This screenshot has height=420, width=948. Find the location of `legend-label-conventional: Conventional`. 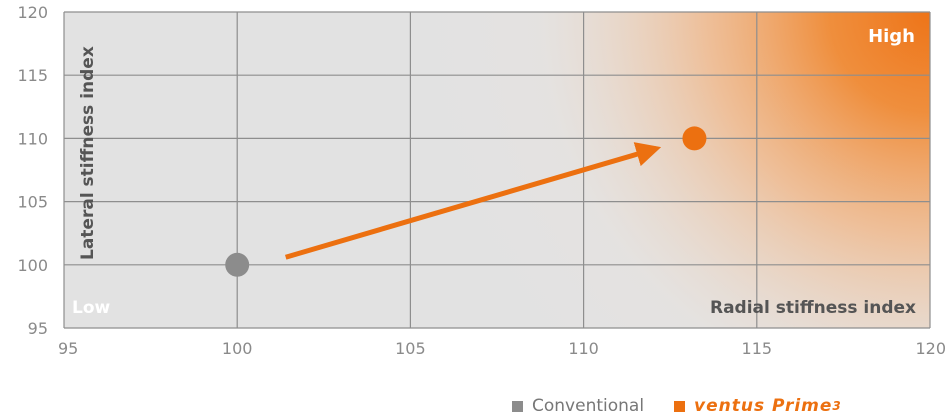

legend-label-conventional: Conventional is located at coordinates (588, 406).